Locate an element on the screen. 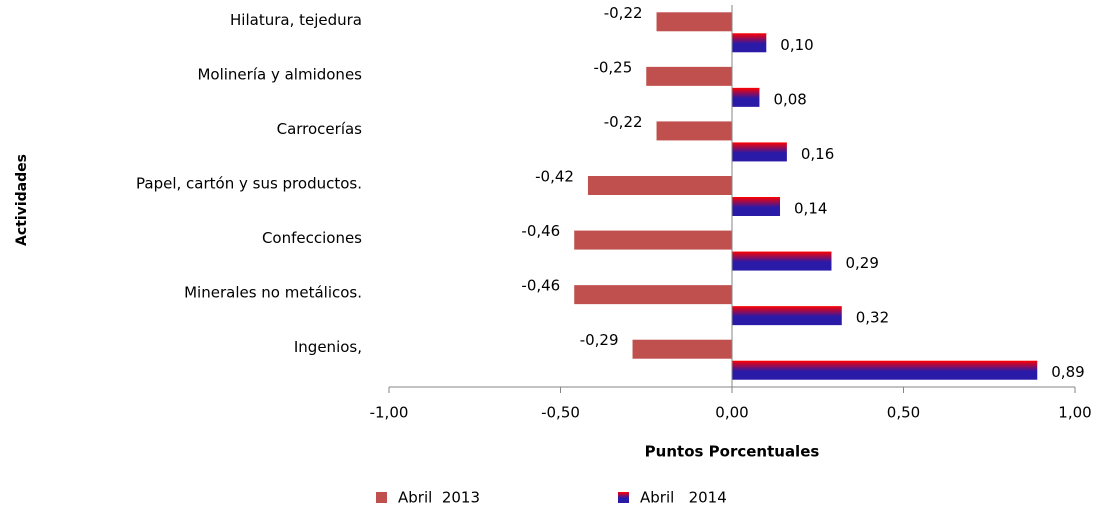 The image size is (1107, 515). legend-label: Abril 2013 is located at coordinates (439, 498).